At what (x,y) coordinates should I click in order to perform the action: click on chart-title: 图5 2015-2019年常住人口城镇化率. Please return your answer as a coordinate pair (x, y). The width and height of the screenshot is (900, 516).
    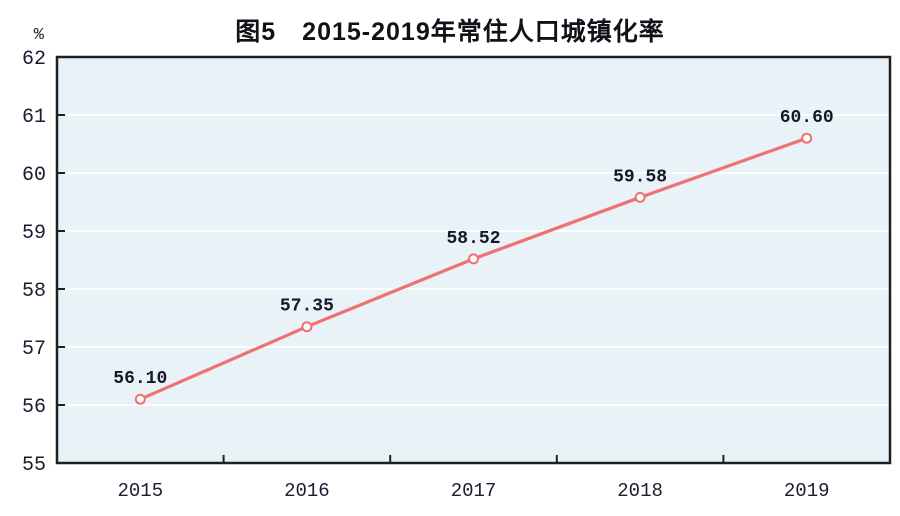
    Looking at the image, I should click on (450, 32).